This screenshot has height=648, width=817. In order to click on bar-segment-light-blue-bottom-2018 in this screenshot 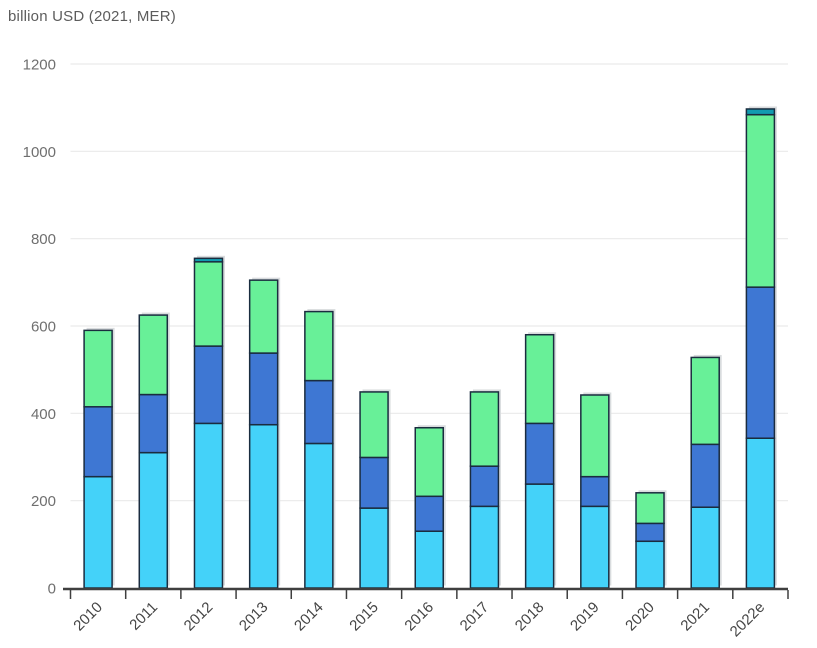, I will do `click(539, 536)`.